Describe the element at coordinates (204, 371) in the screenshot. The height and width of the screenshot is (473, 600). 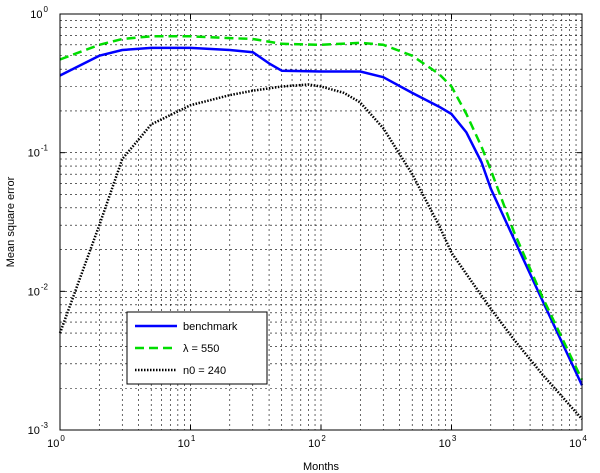
I see `legend-label-3: n0 = 240` at that location.